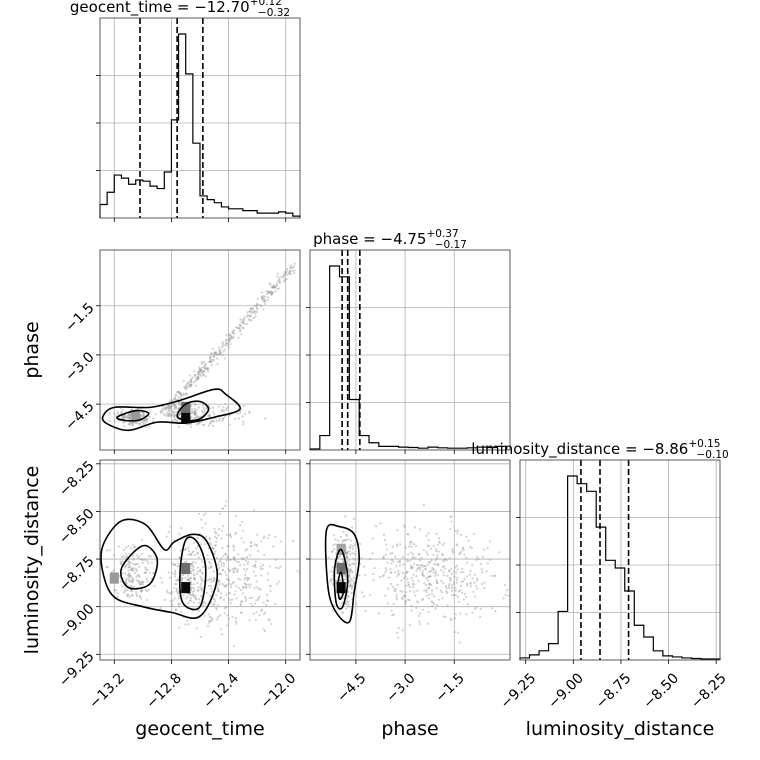 The width and height of the screenshot is (760, 760). Describe the element at coordinates (662, 691) in the screenshot. I see `x-tick-label: −8.50` at that location.